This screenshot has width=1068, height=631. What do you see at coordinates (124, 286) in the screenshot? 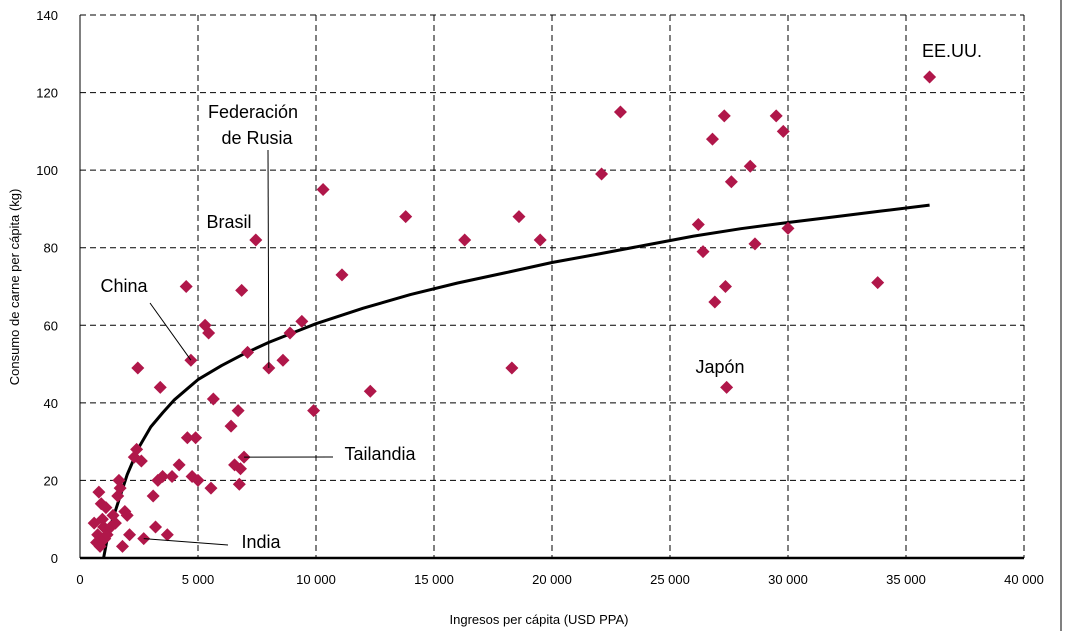
I see `annotation-china: China` at bounding box center [124, 286].